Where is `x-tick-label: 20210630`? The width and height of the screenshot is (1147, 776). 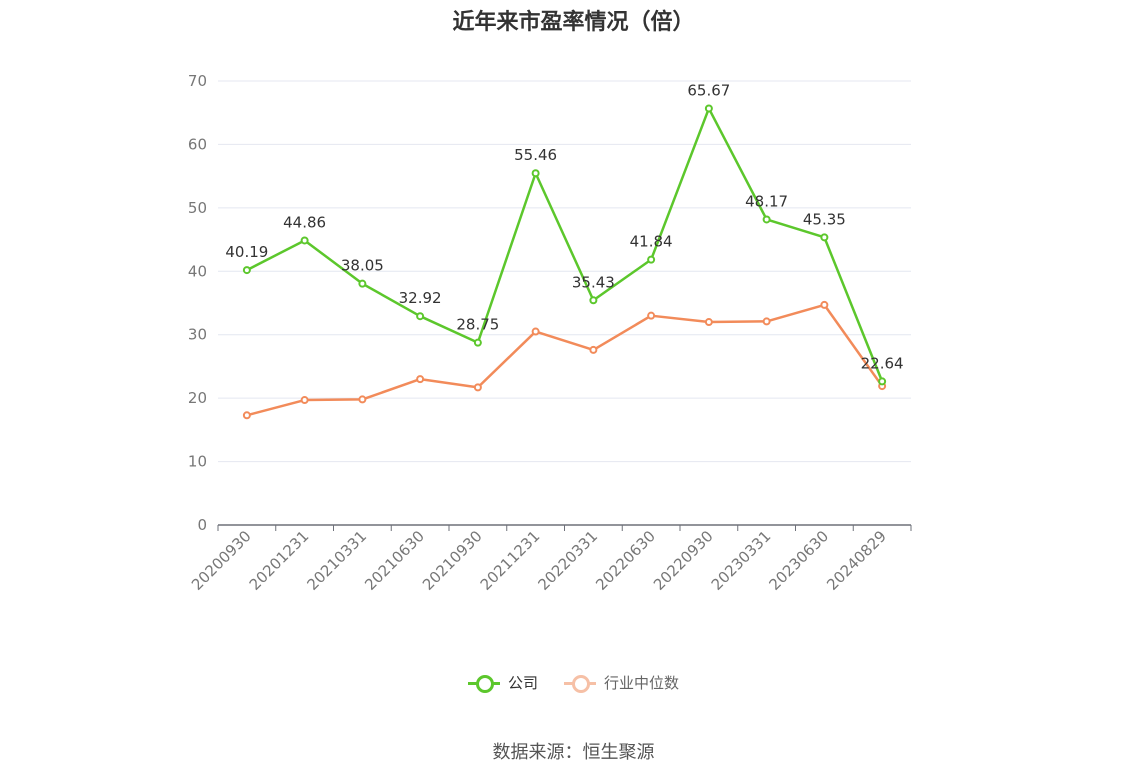 x-tick-label: 20210630 is located at coordinates (394, 560).